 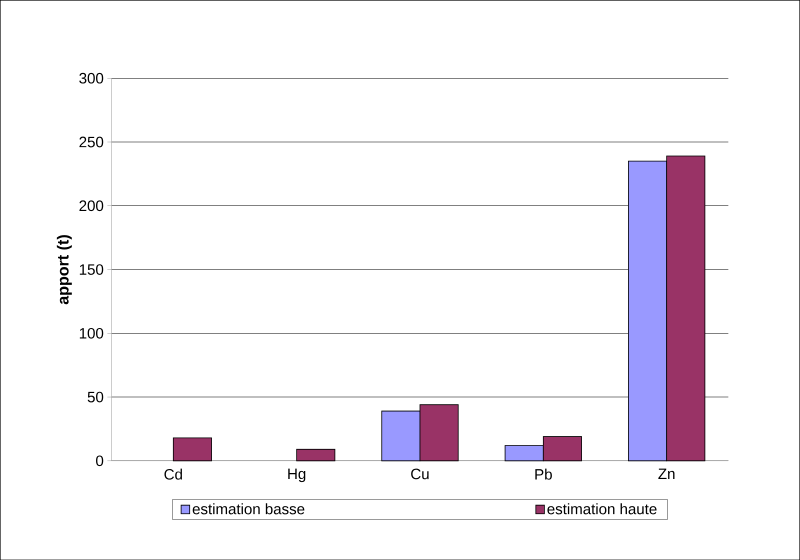 I want to click on y-tick-label: 300, so click(x=91, y=78).